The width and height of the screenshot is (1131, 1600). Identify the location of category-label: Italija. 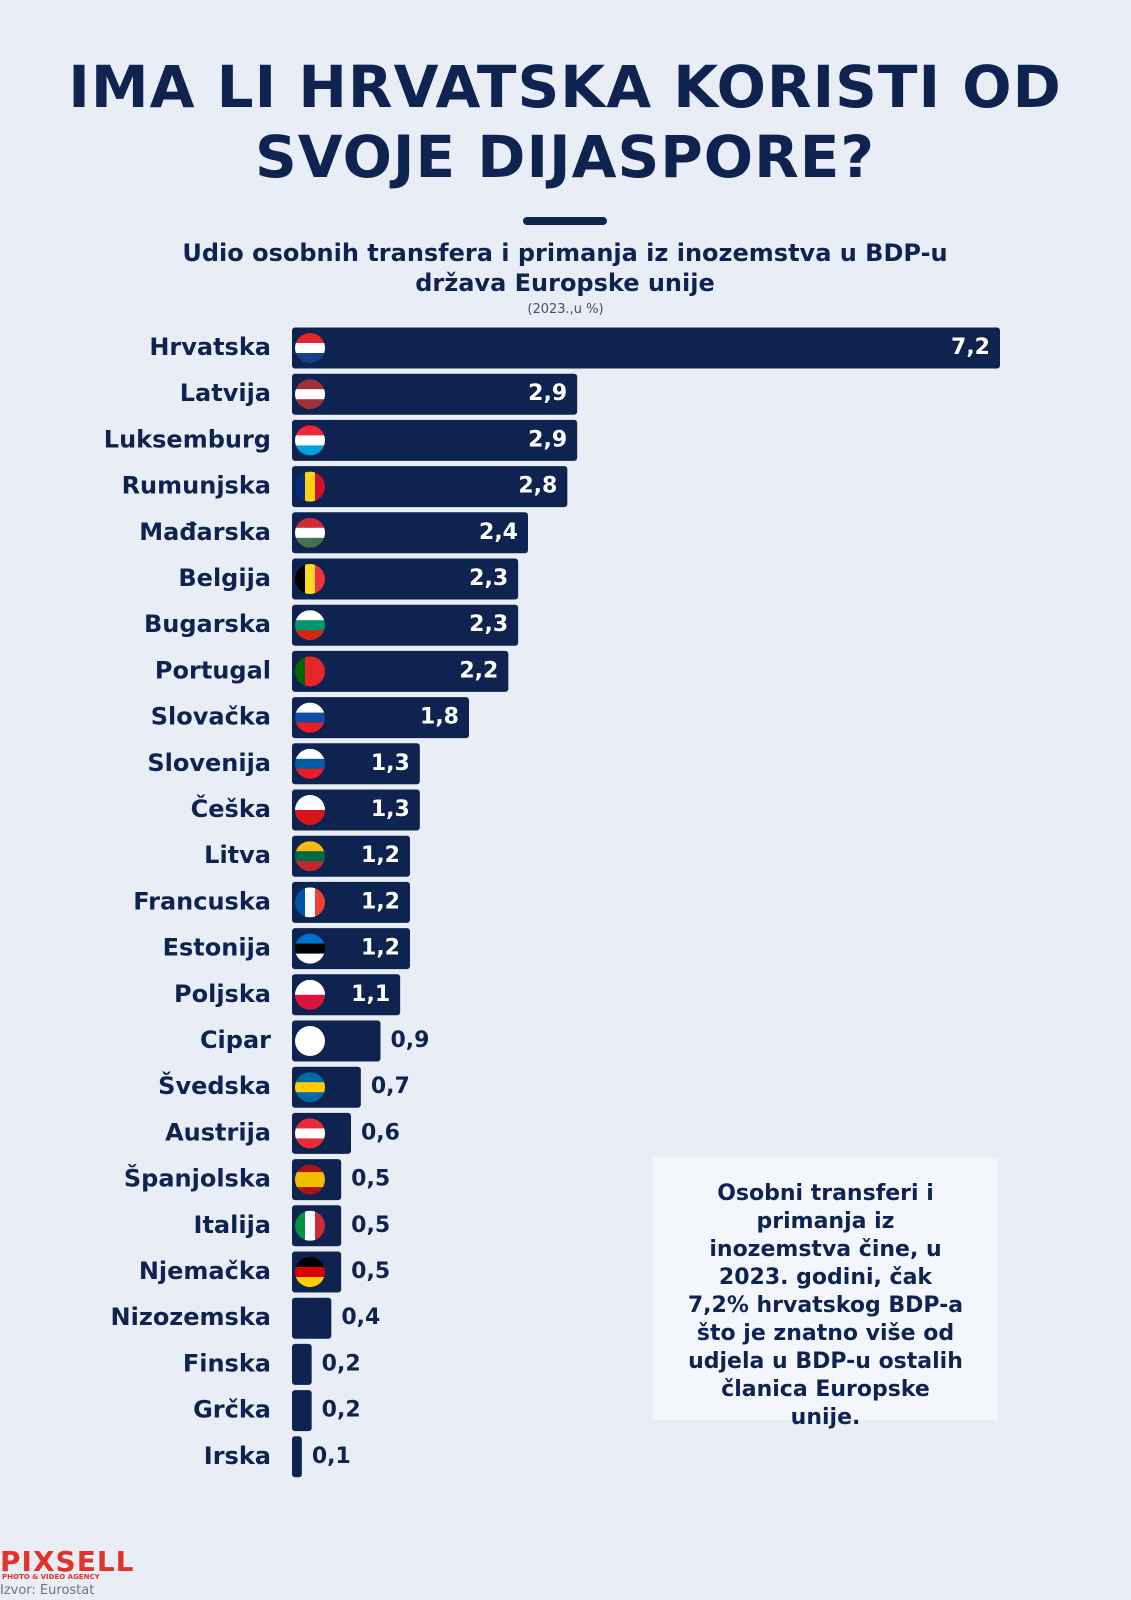
(232, 1225).